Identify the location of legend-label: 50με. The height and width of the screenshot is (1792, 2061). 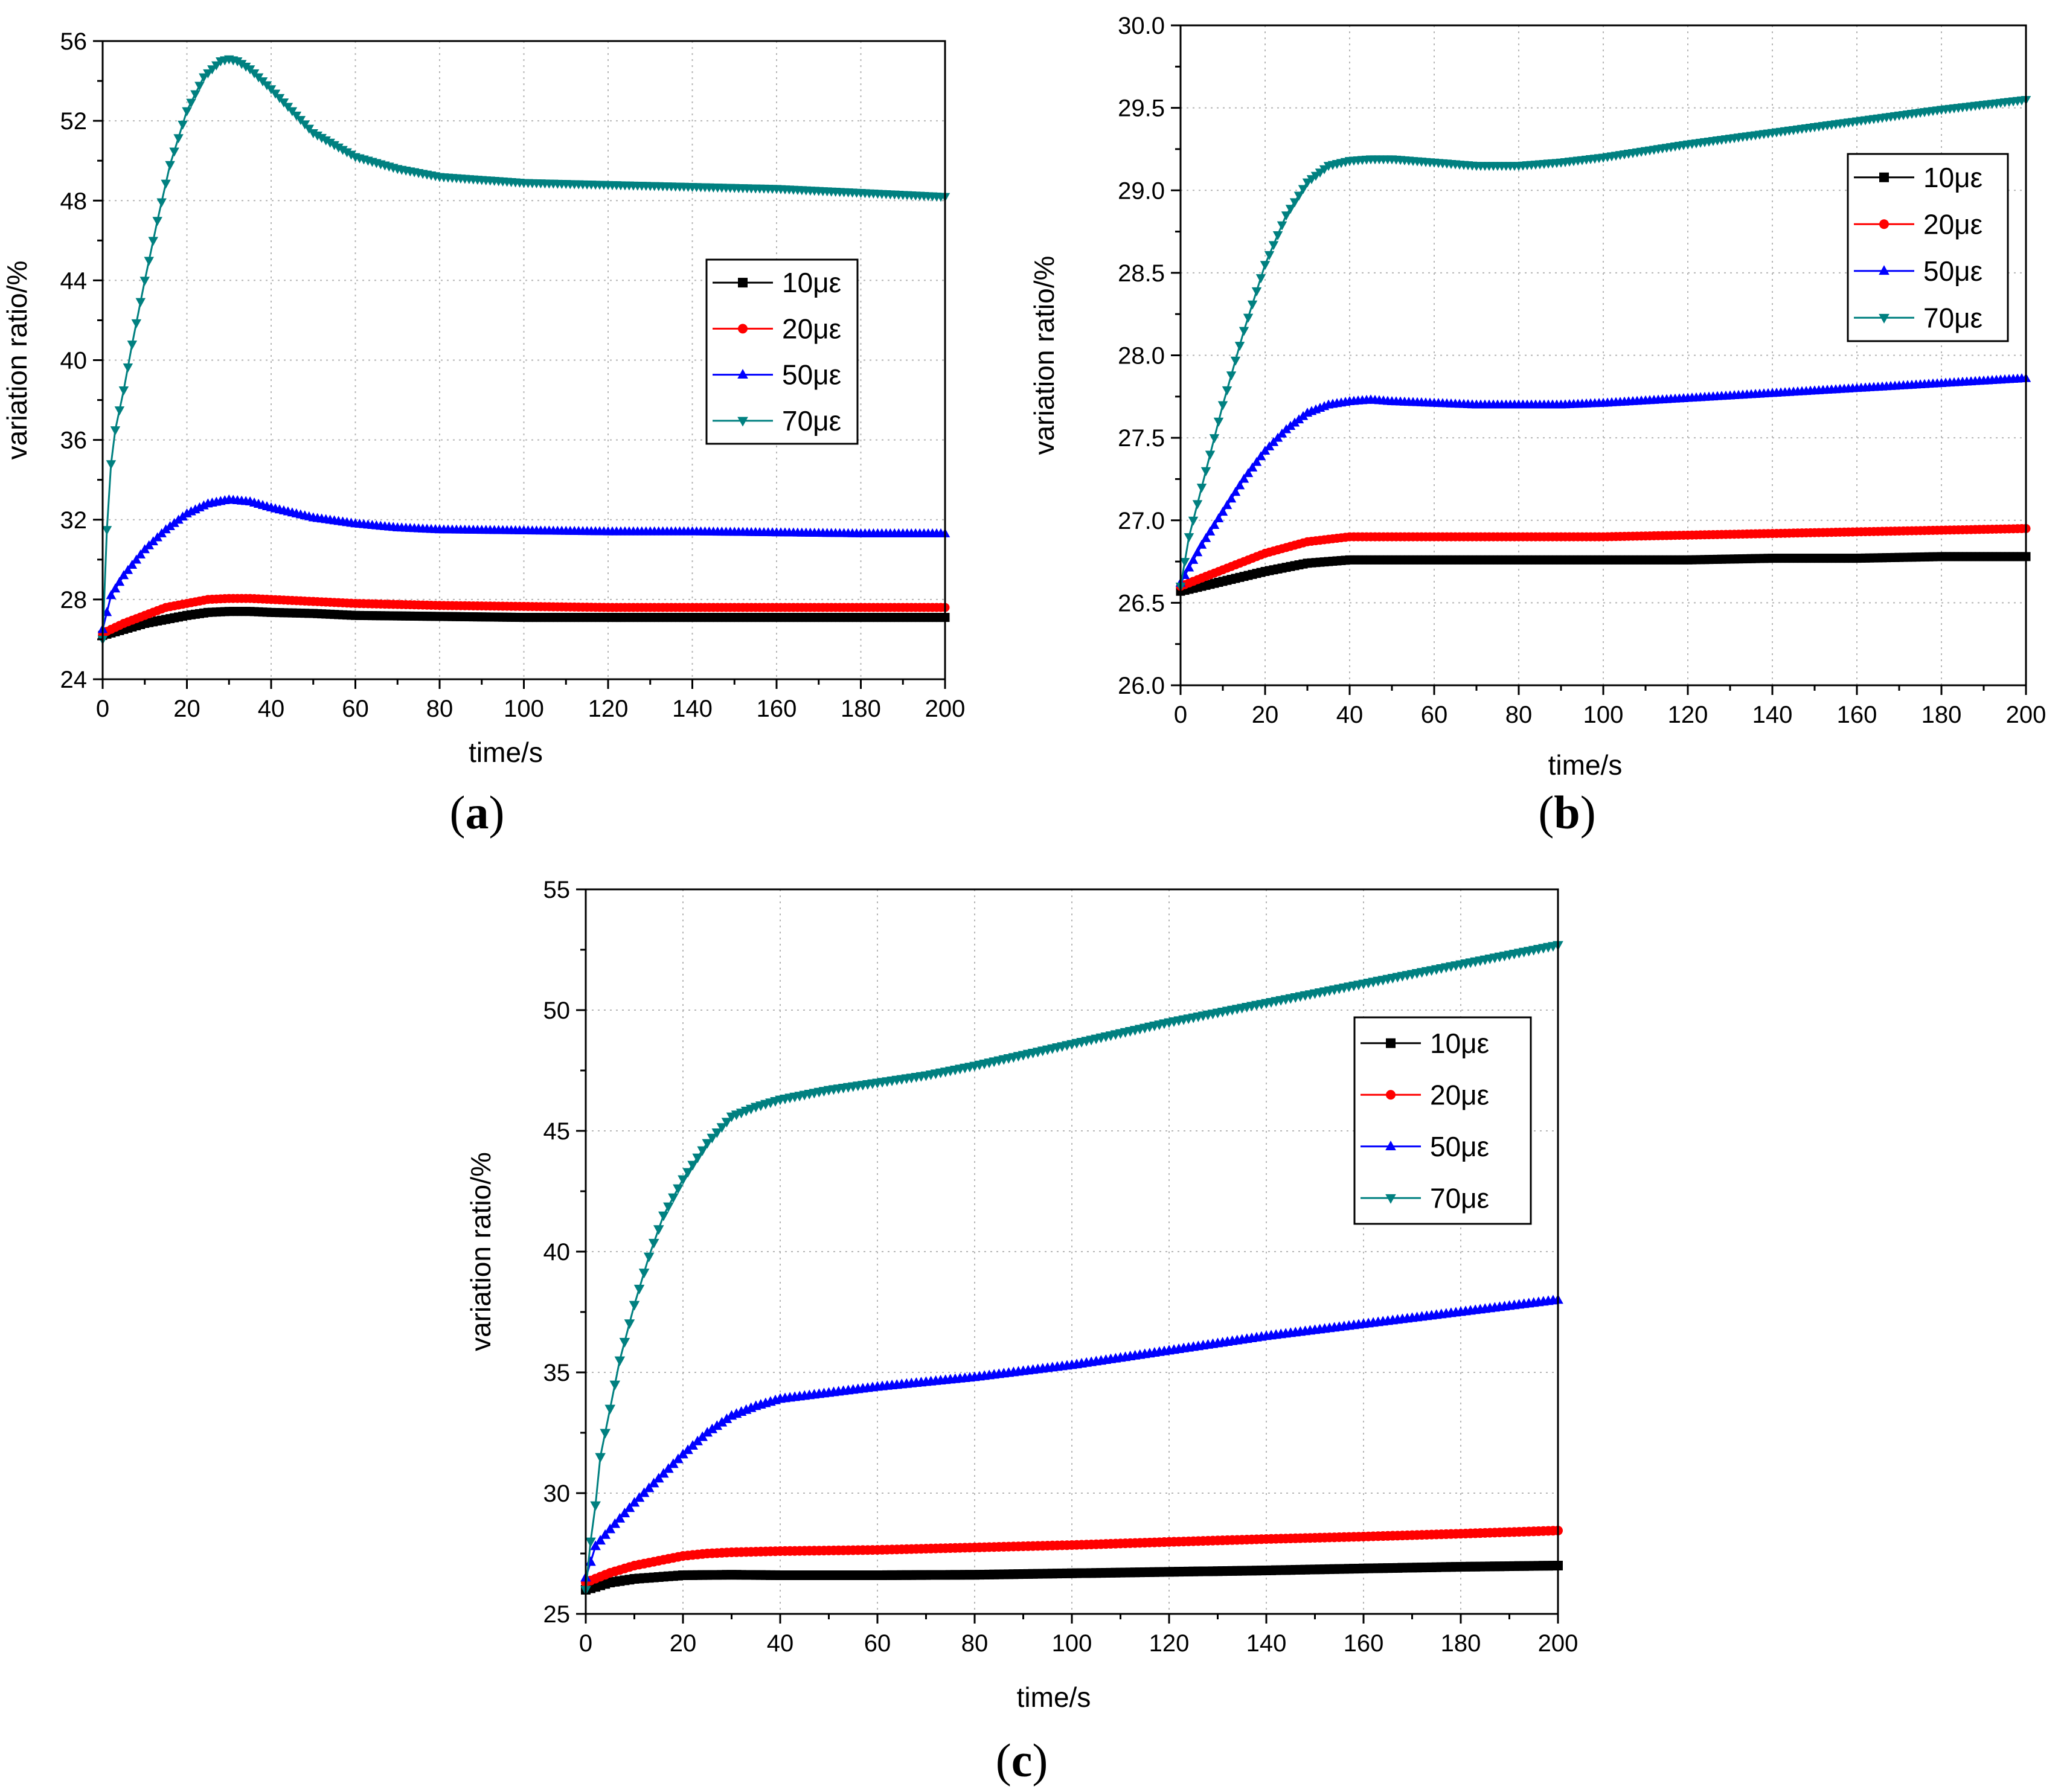
(811, 375).